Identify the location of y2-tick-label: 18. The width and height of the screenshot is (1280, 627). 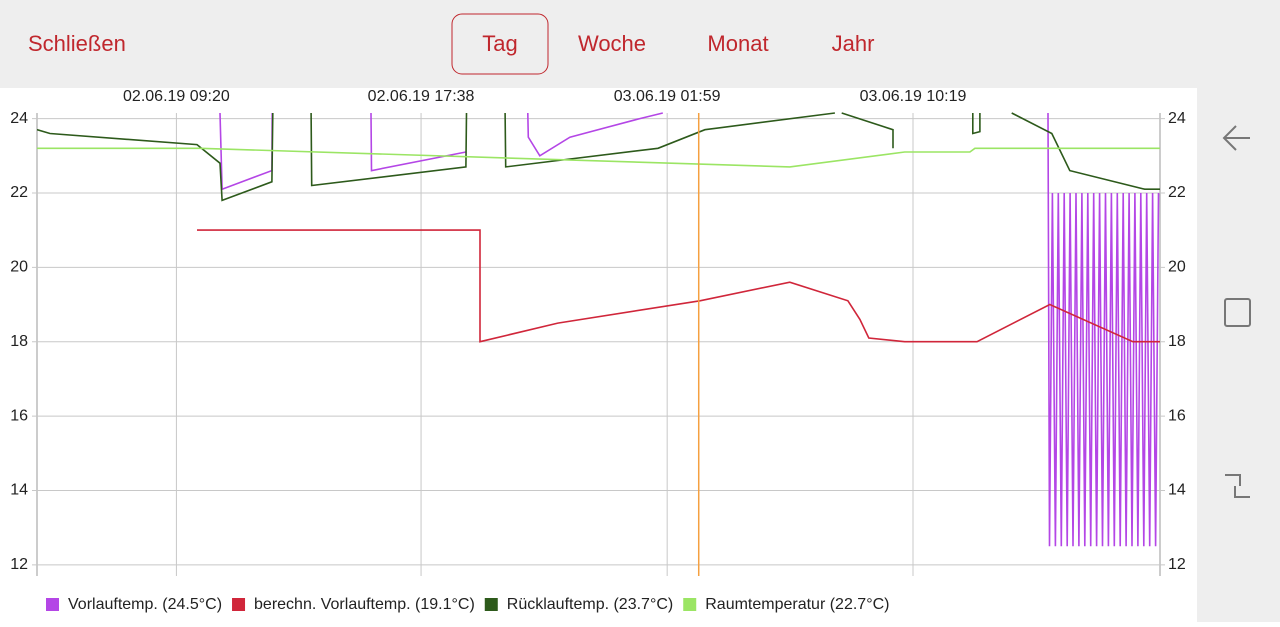
(1177, 341).